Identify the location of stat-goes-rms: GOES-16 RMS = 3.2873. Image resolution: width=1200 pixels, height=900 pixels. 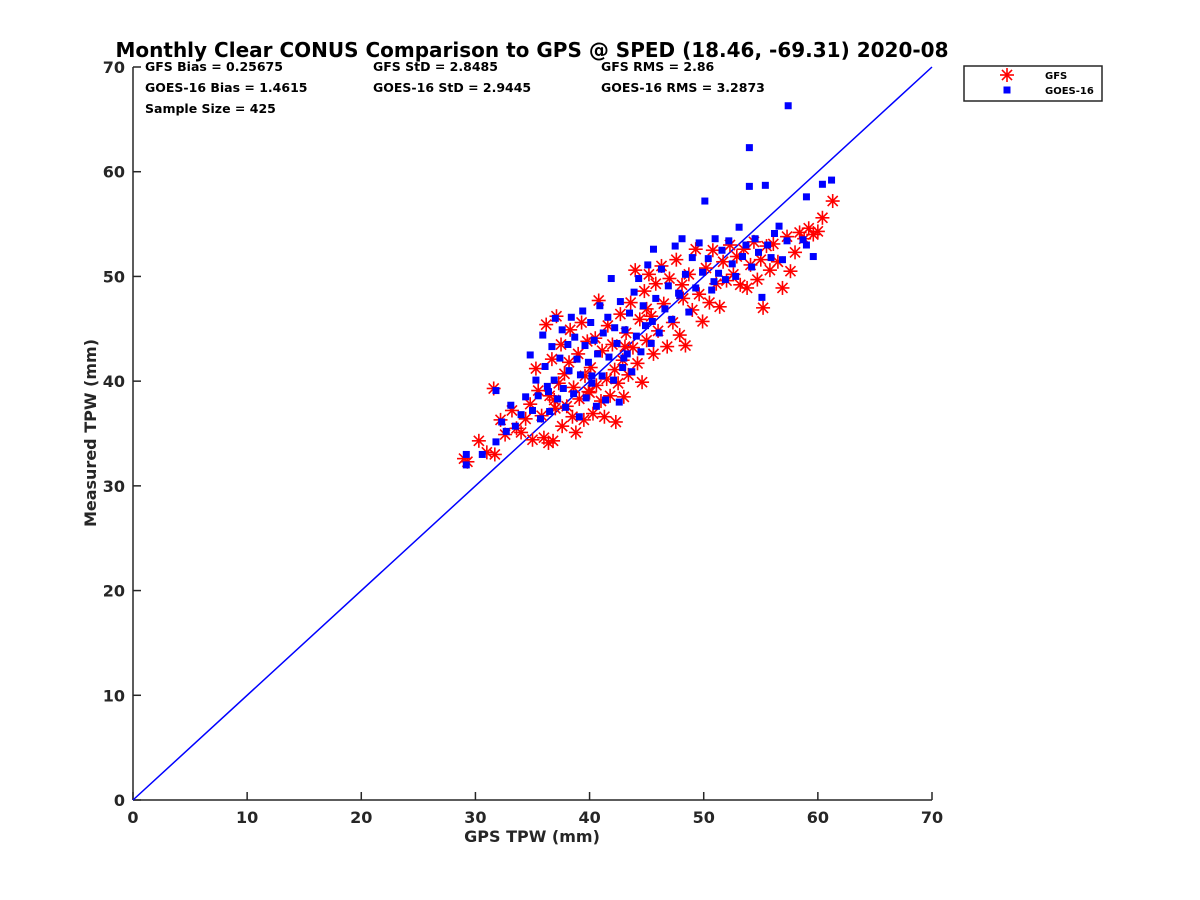
(683, 87).